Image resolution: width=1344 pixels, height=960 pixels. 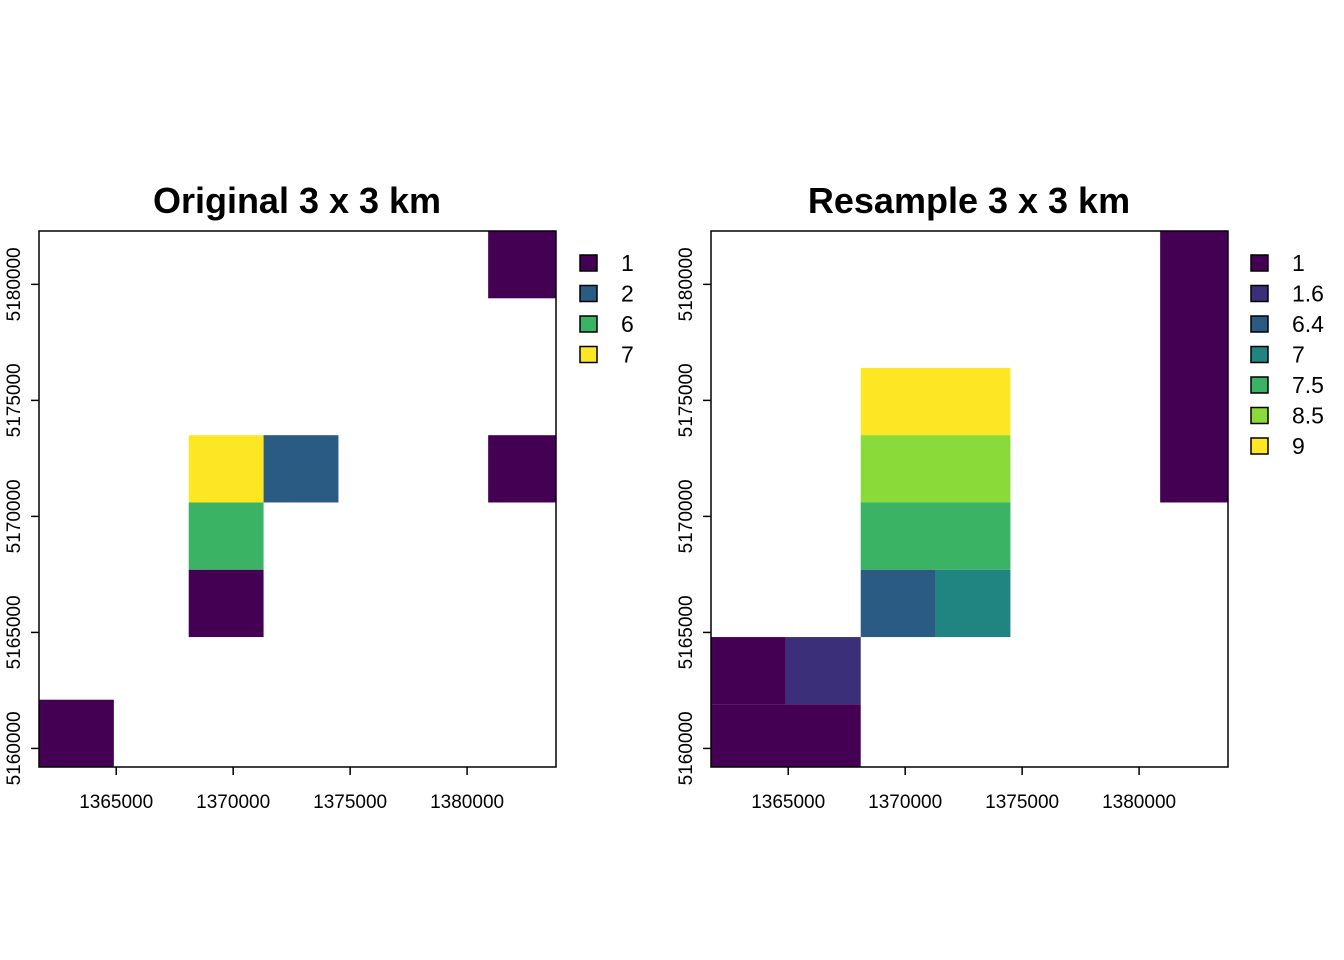 What do you see at coordinates (1298, 446) in the screenshot?
I see `legend-label: 9` at bounding box center [1298, 446].